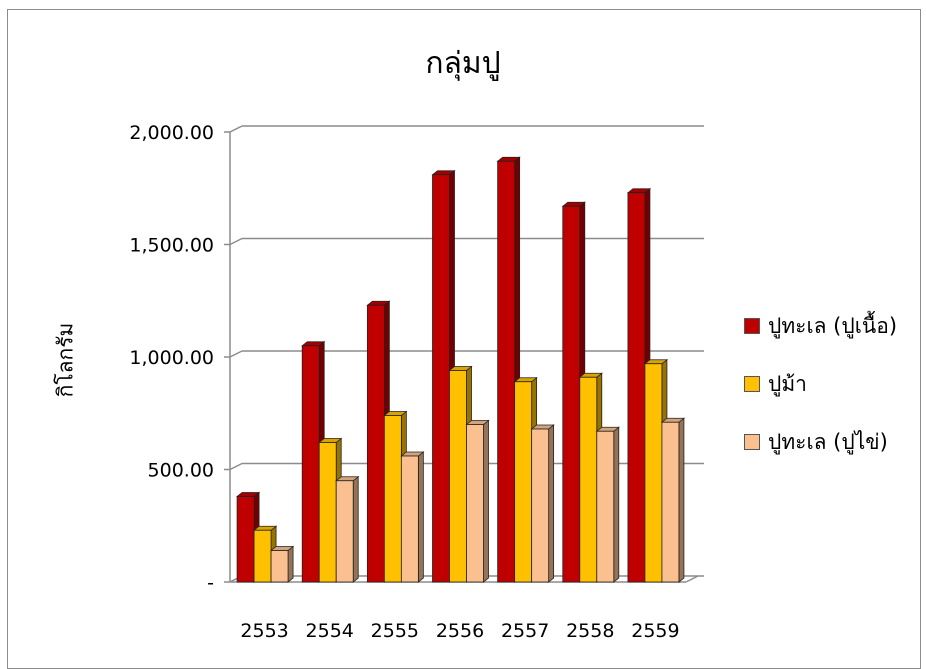 The width and height of the screenshot is (926, 669). I want to click on x-tick-label: 2554, so click(330, 631).